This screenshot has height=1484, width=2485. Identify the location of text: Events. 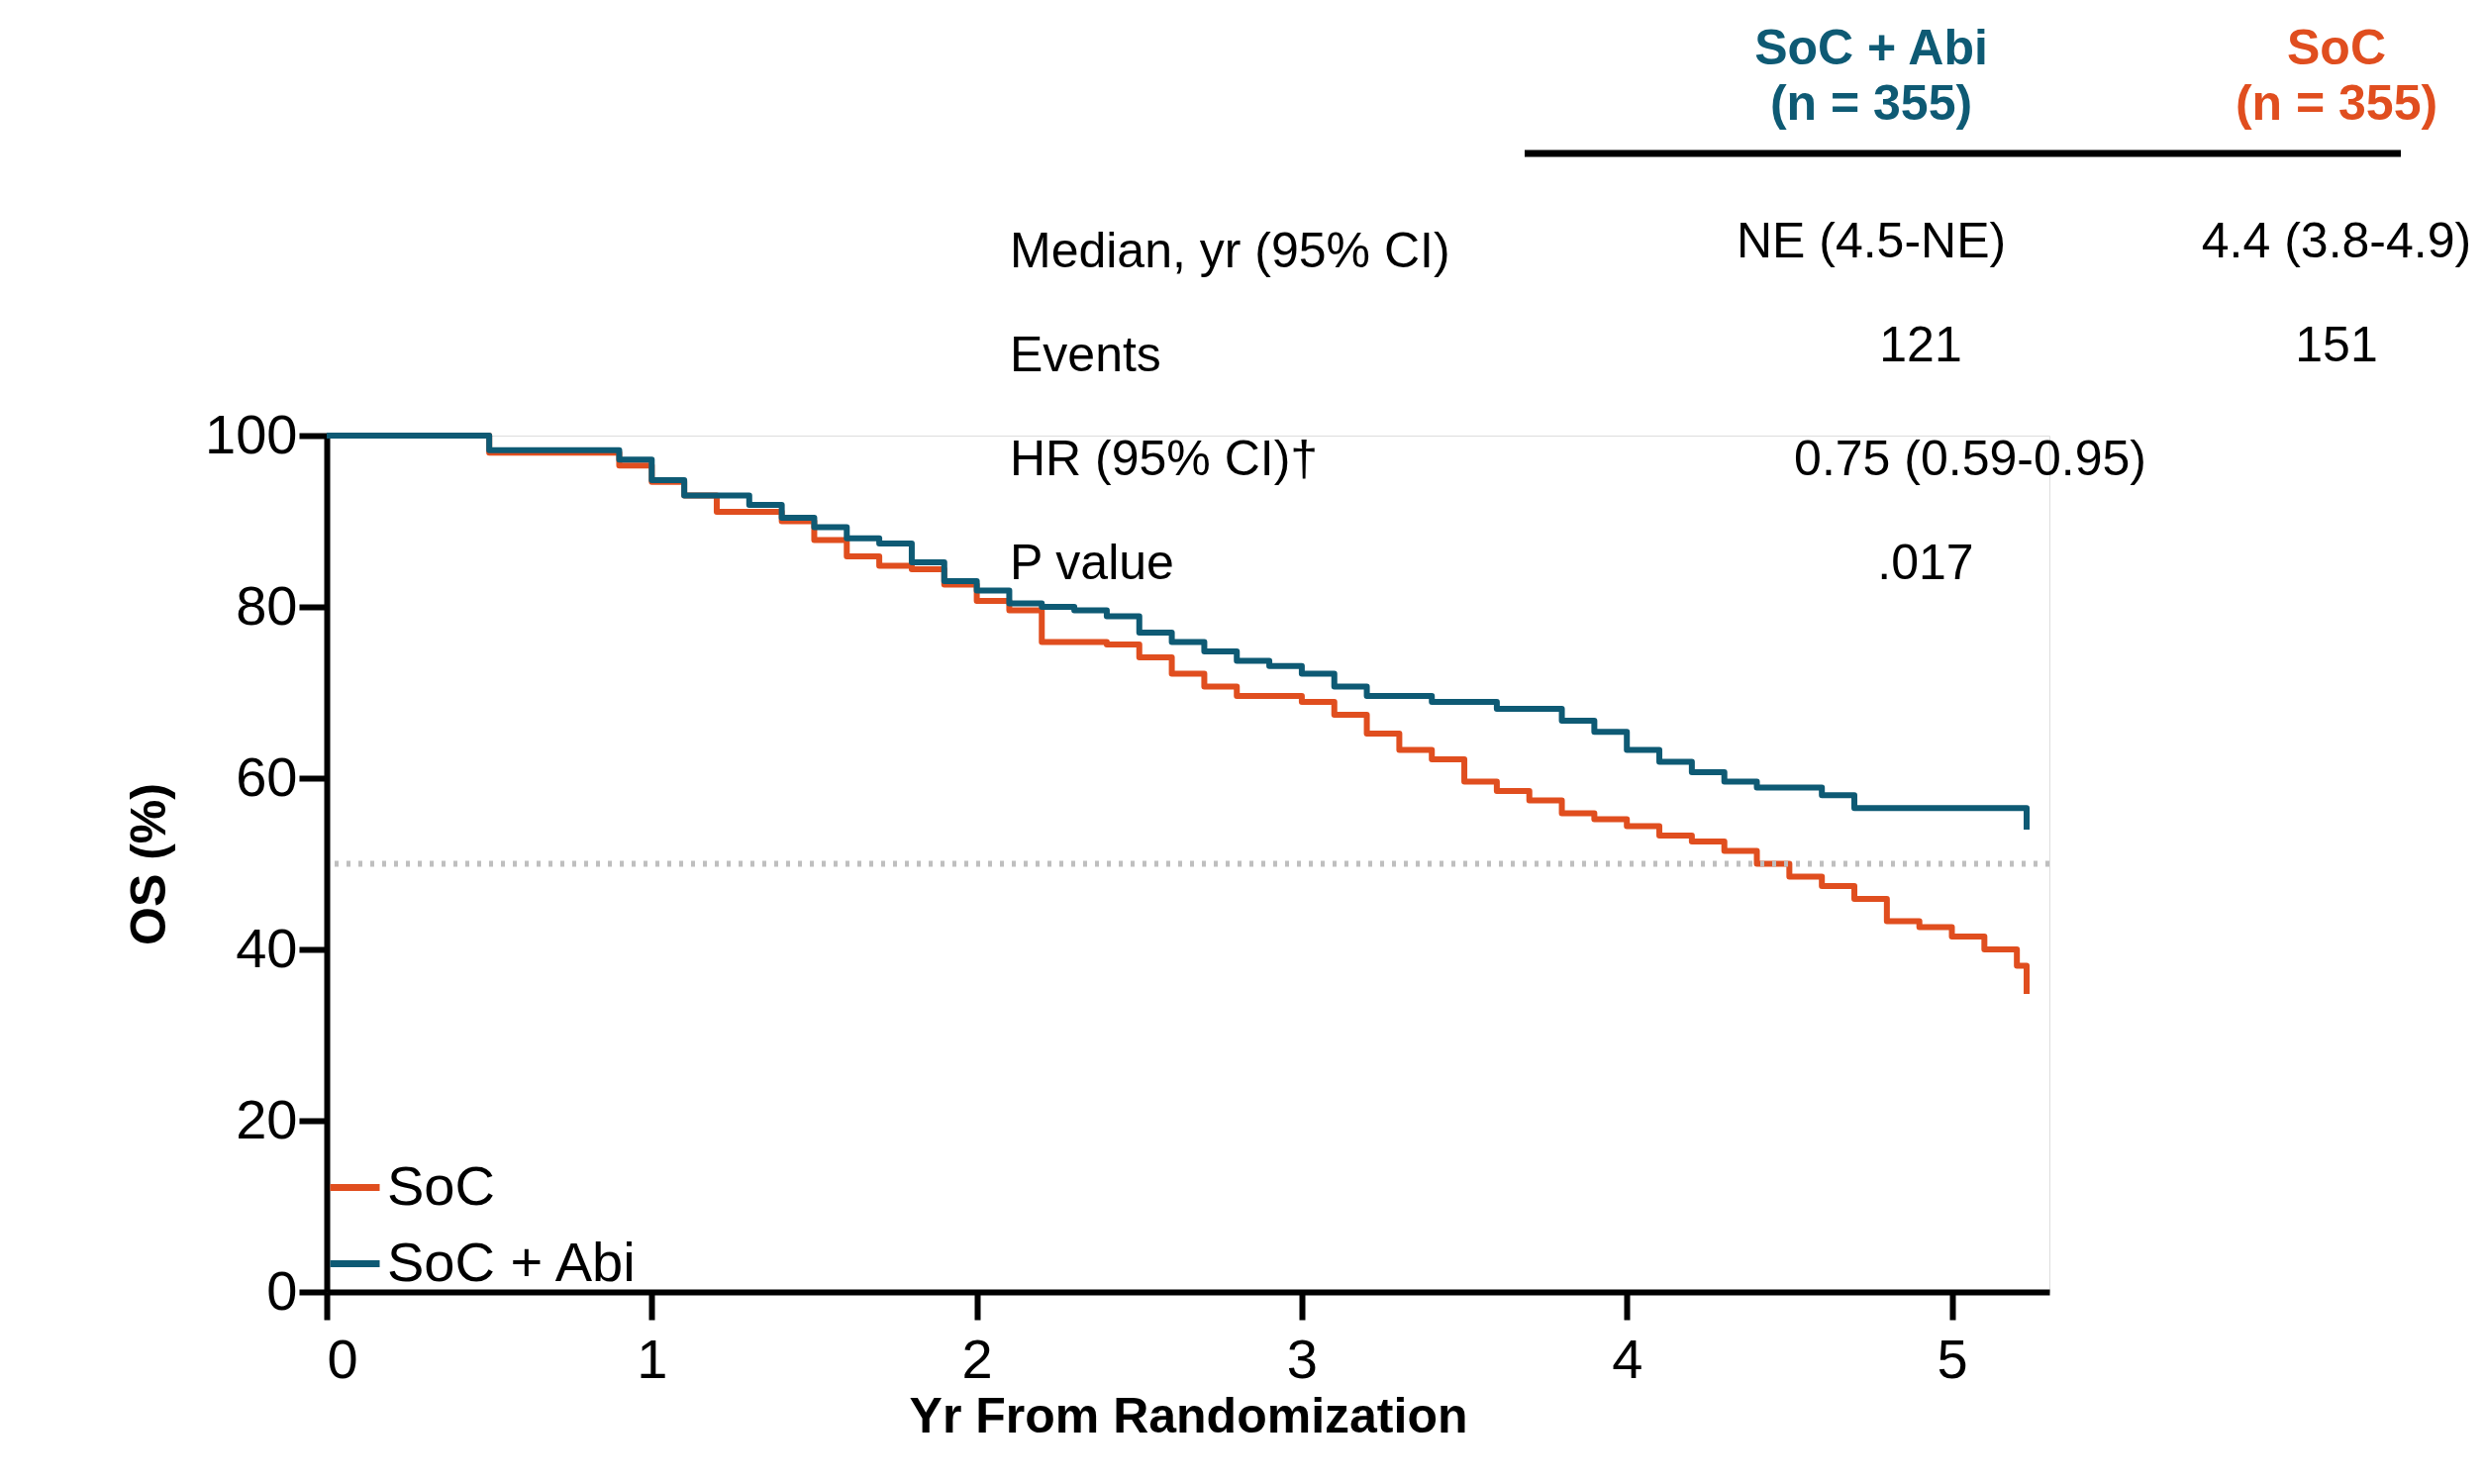
(1085, 354).